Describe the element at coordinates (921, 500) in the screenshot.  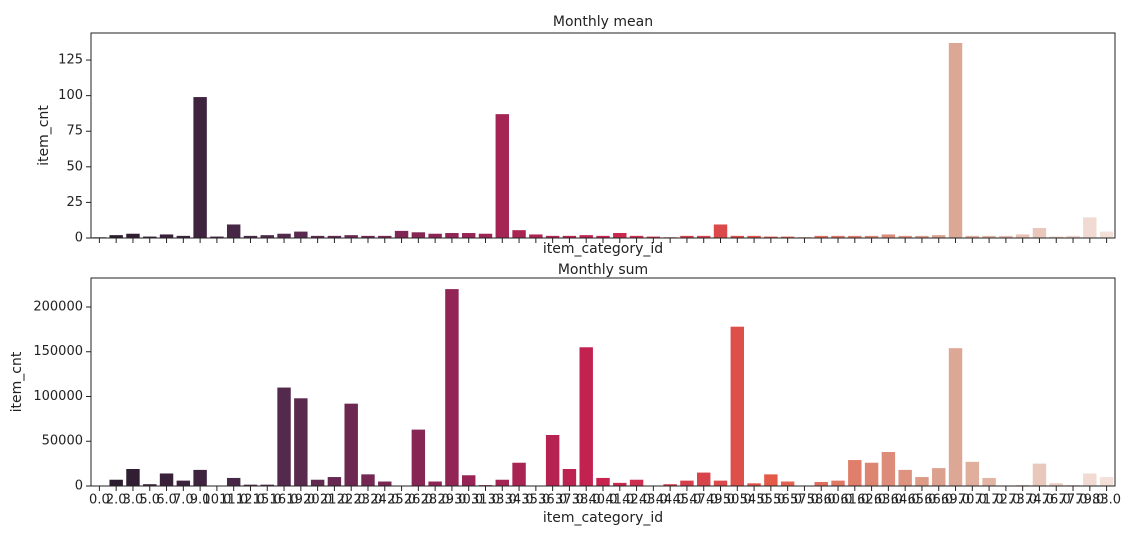
I see `x-tick-label: 65.0` at that location.